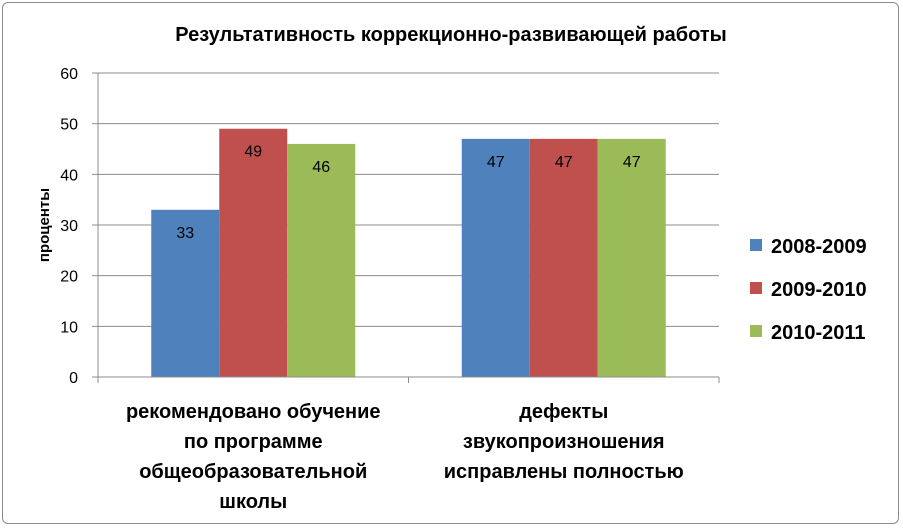 The width and height of the screenshot is (903, 528). Describe the element at coordinates (185, 233) in the screenshot. I see `data-label: 33` at that location.